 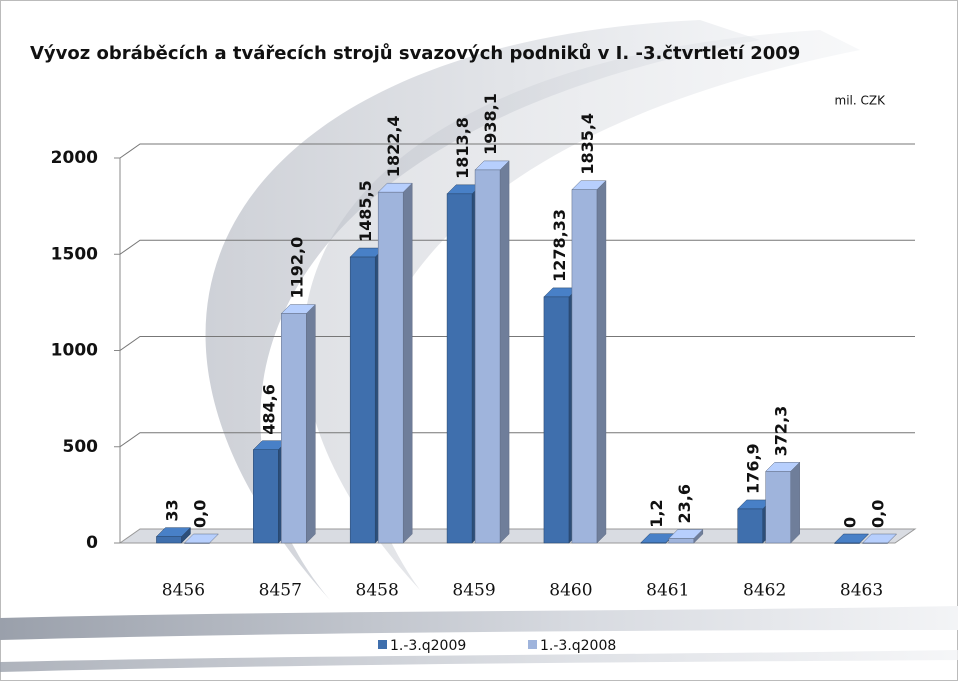 What do you see at coordinates (570, 591) in the screenshot?
I see `x-tick-label: 8460` at bounding box center [570, 591].